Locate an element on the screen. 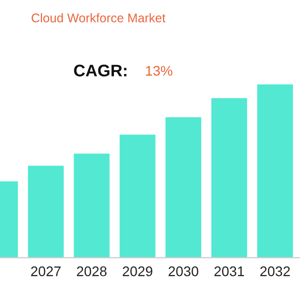  x-tick-label: 2027 is located at coordinates (46, 271).